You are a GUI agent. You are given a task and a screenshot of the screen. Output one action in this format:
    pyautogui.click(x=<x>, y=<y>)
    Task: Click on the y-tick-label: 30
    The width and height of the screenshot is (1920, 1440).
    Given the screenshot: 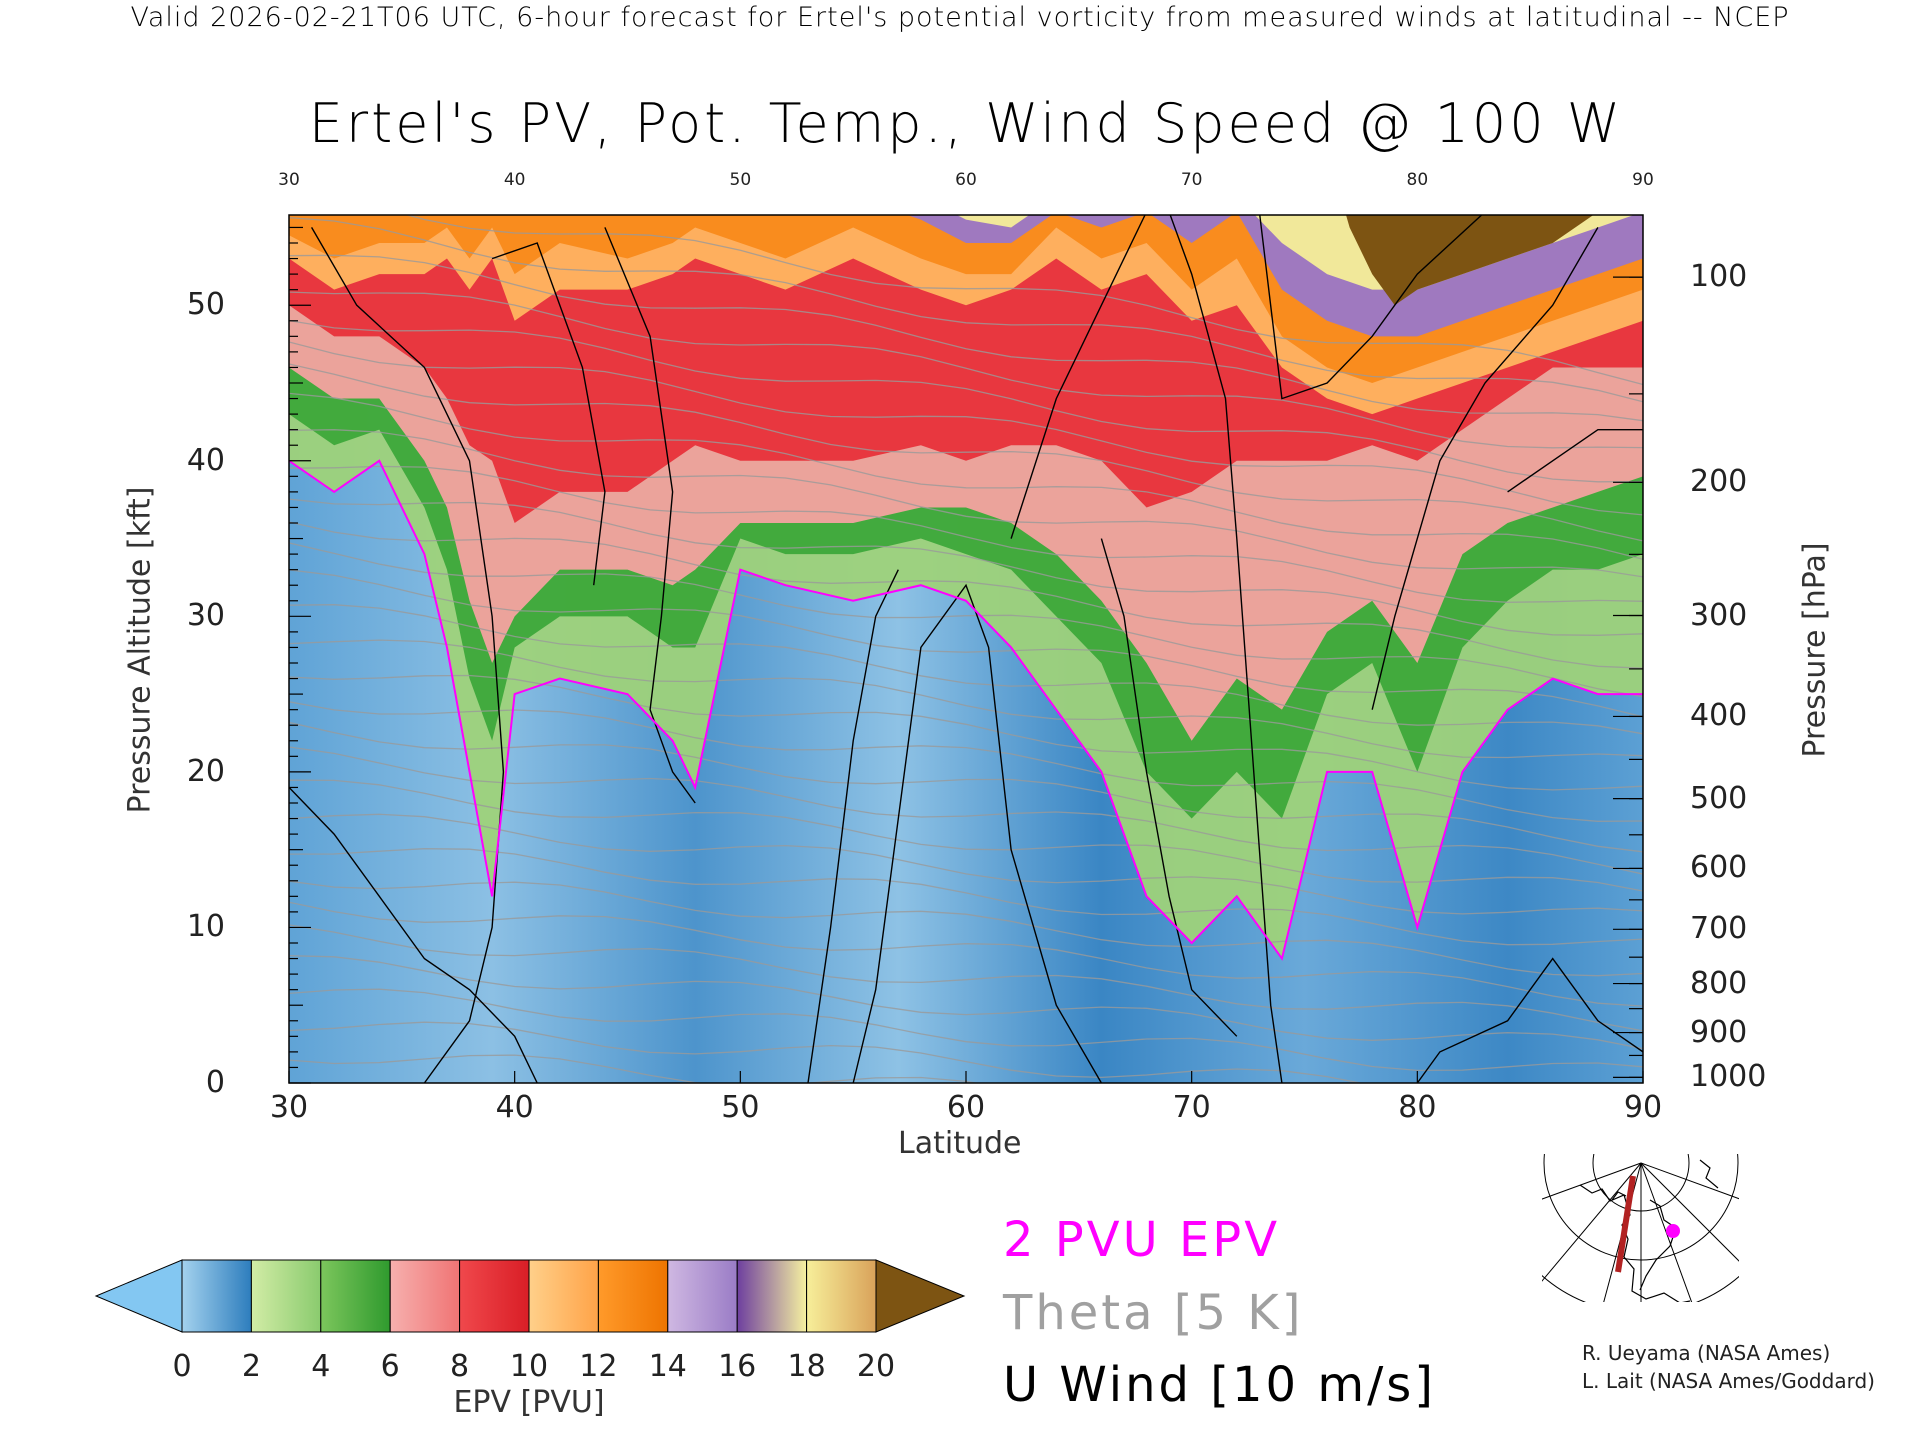 What is the action you would take?
    pyautogui.click(x=205, y=616)
    